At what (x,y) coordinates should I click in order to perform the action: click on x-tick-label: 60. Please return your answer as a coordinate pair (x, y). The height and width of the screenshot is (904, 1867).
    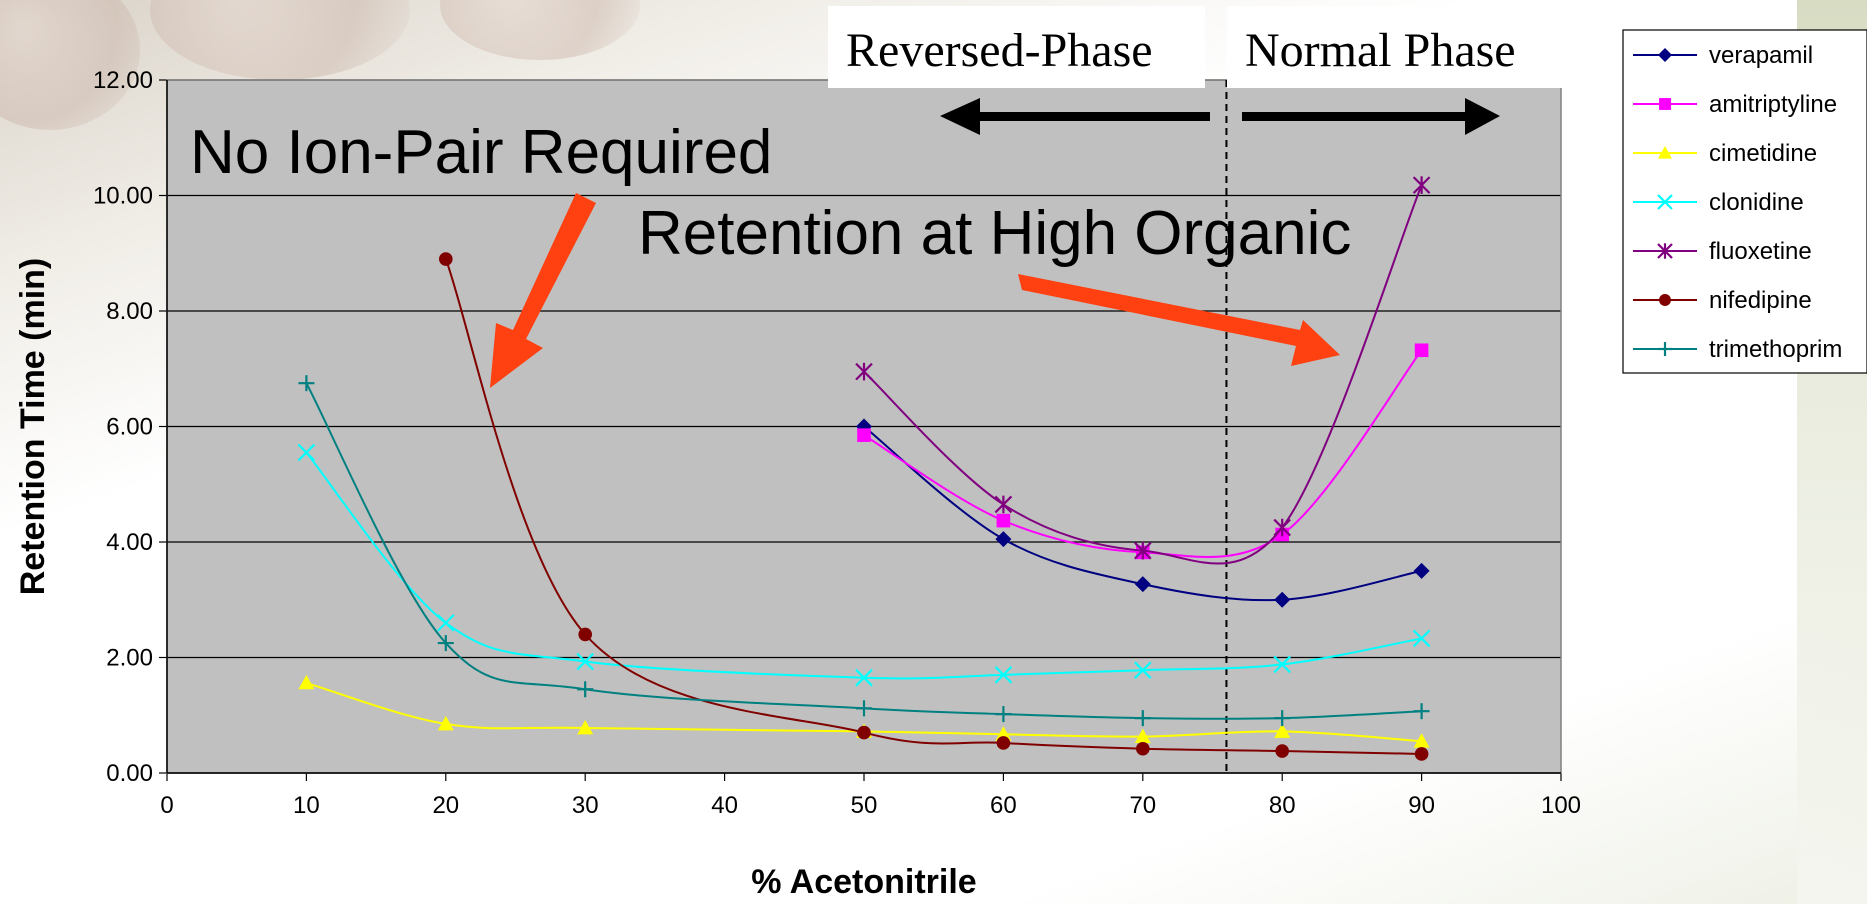
    Looking at the image, I should click on (1003, 805).